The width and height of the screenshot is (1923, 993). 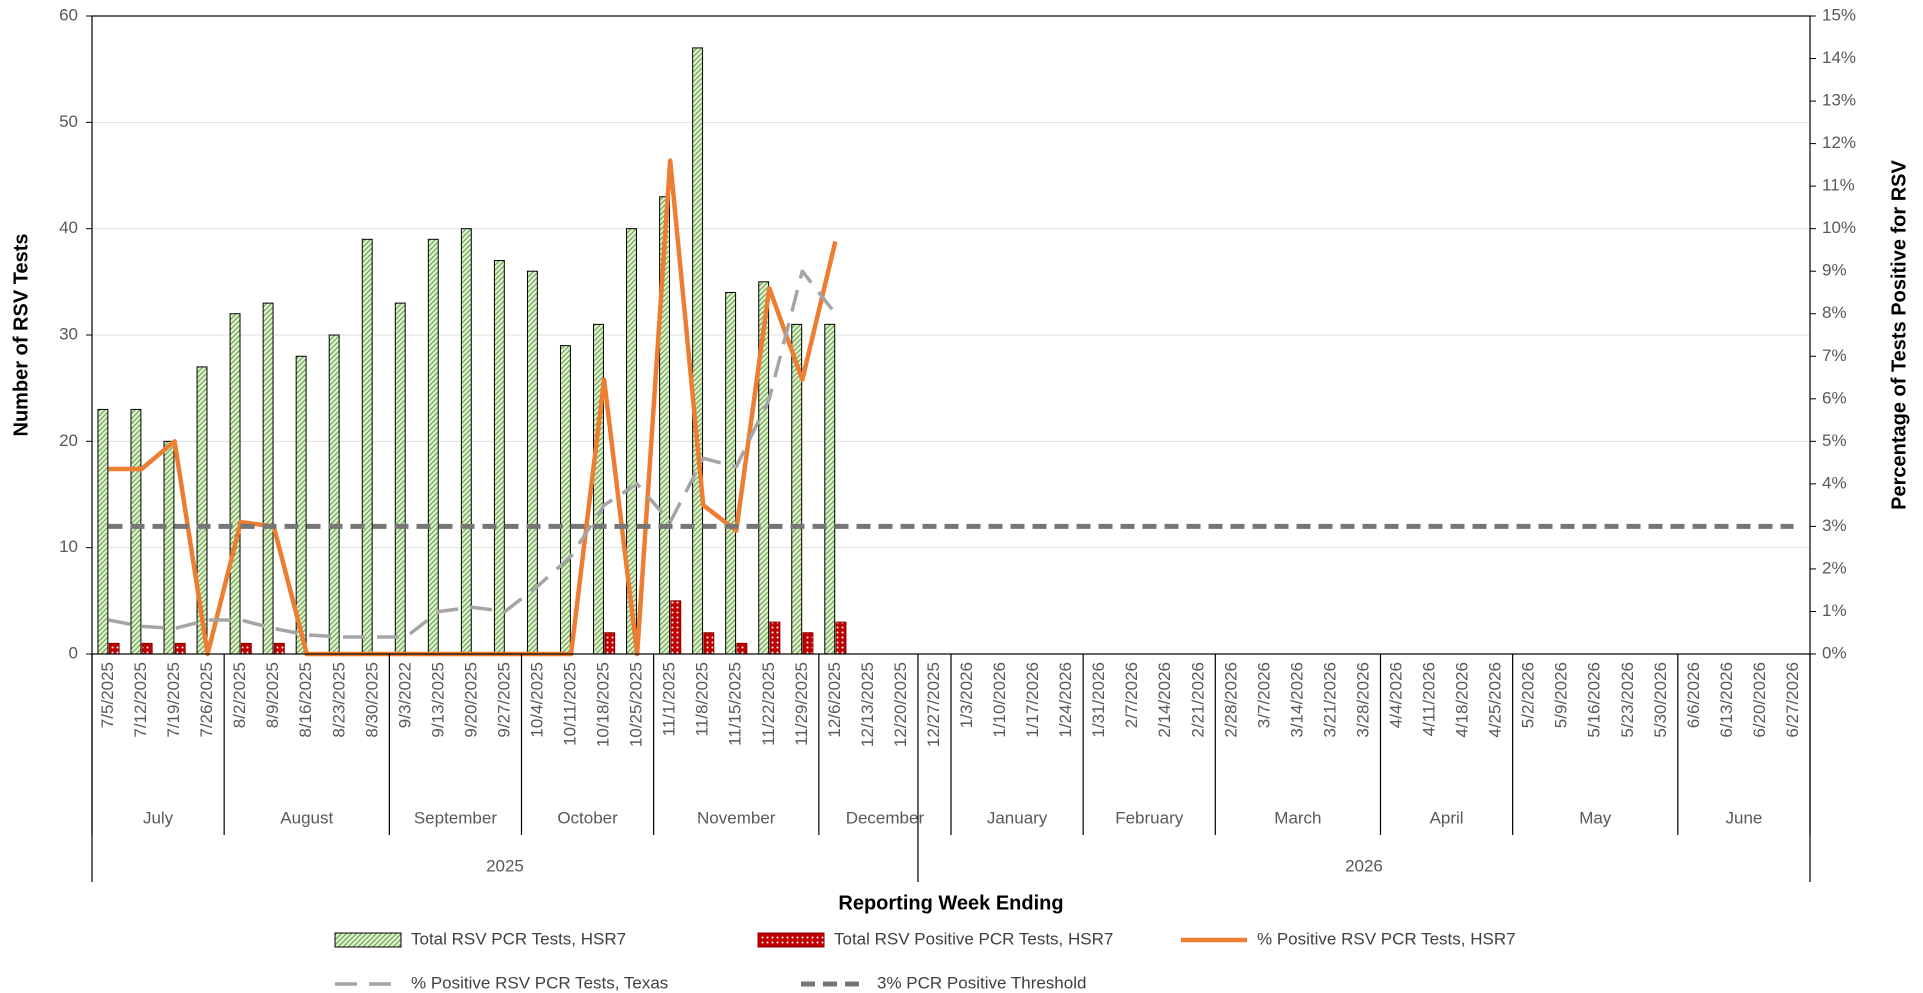 What do you see at coordinates (1834, 440) in the screenshot?
I see `y2-tick-label: 5%` at bounding box center [1834, 440].